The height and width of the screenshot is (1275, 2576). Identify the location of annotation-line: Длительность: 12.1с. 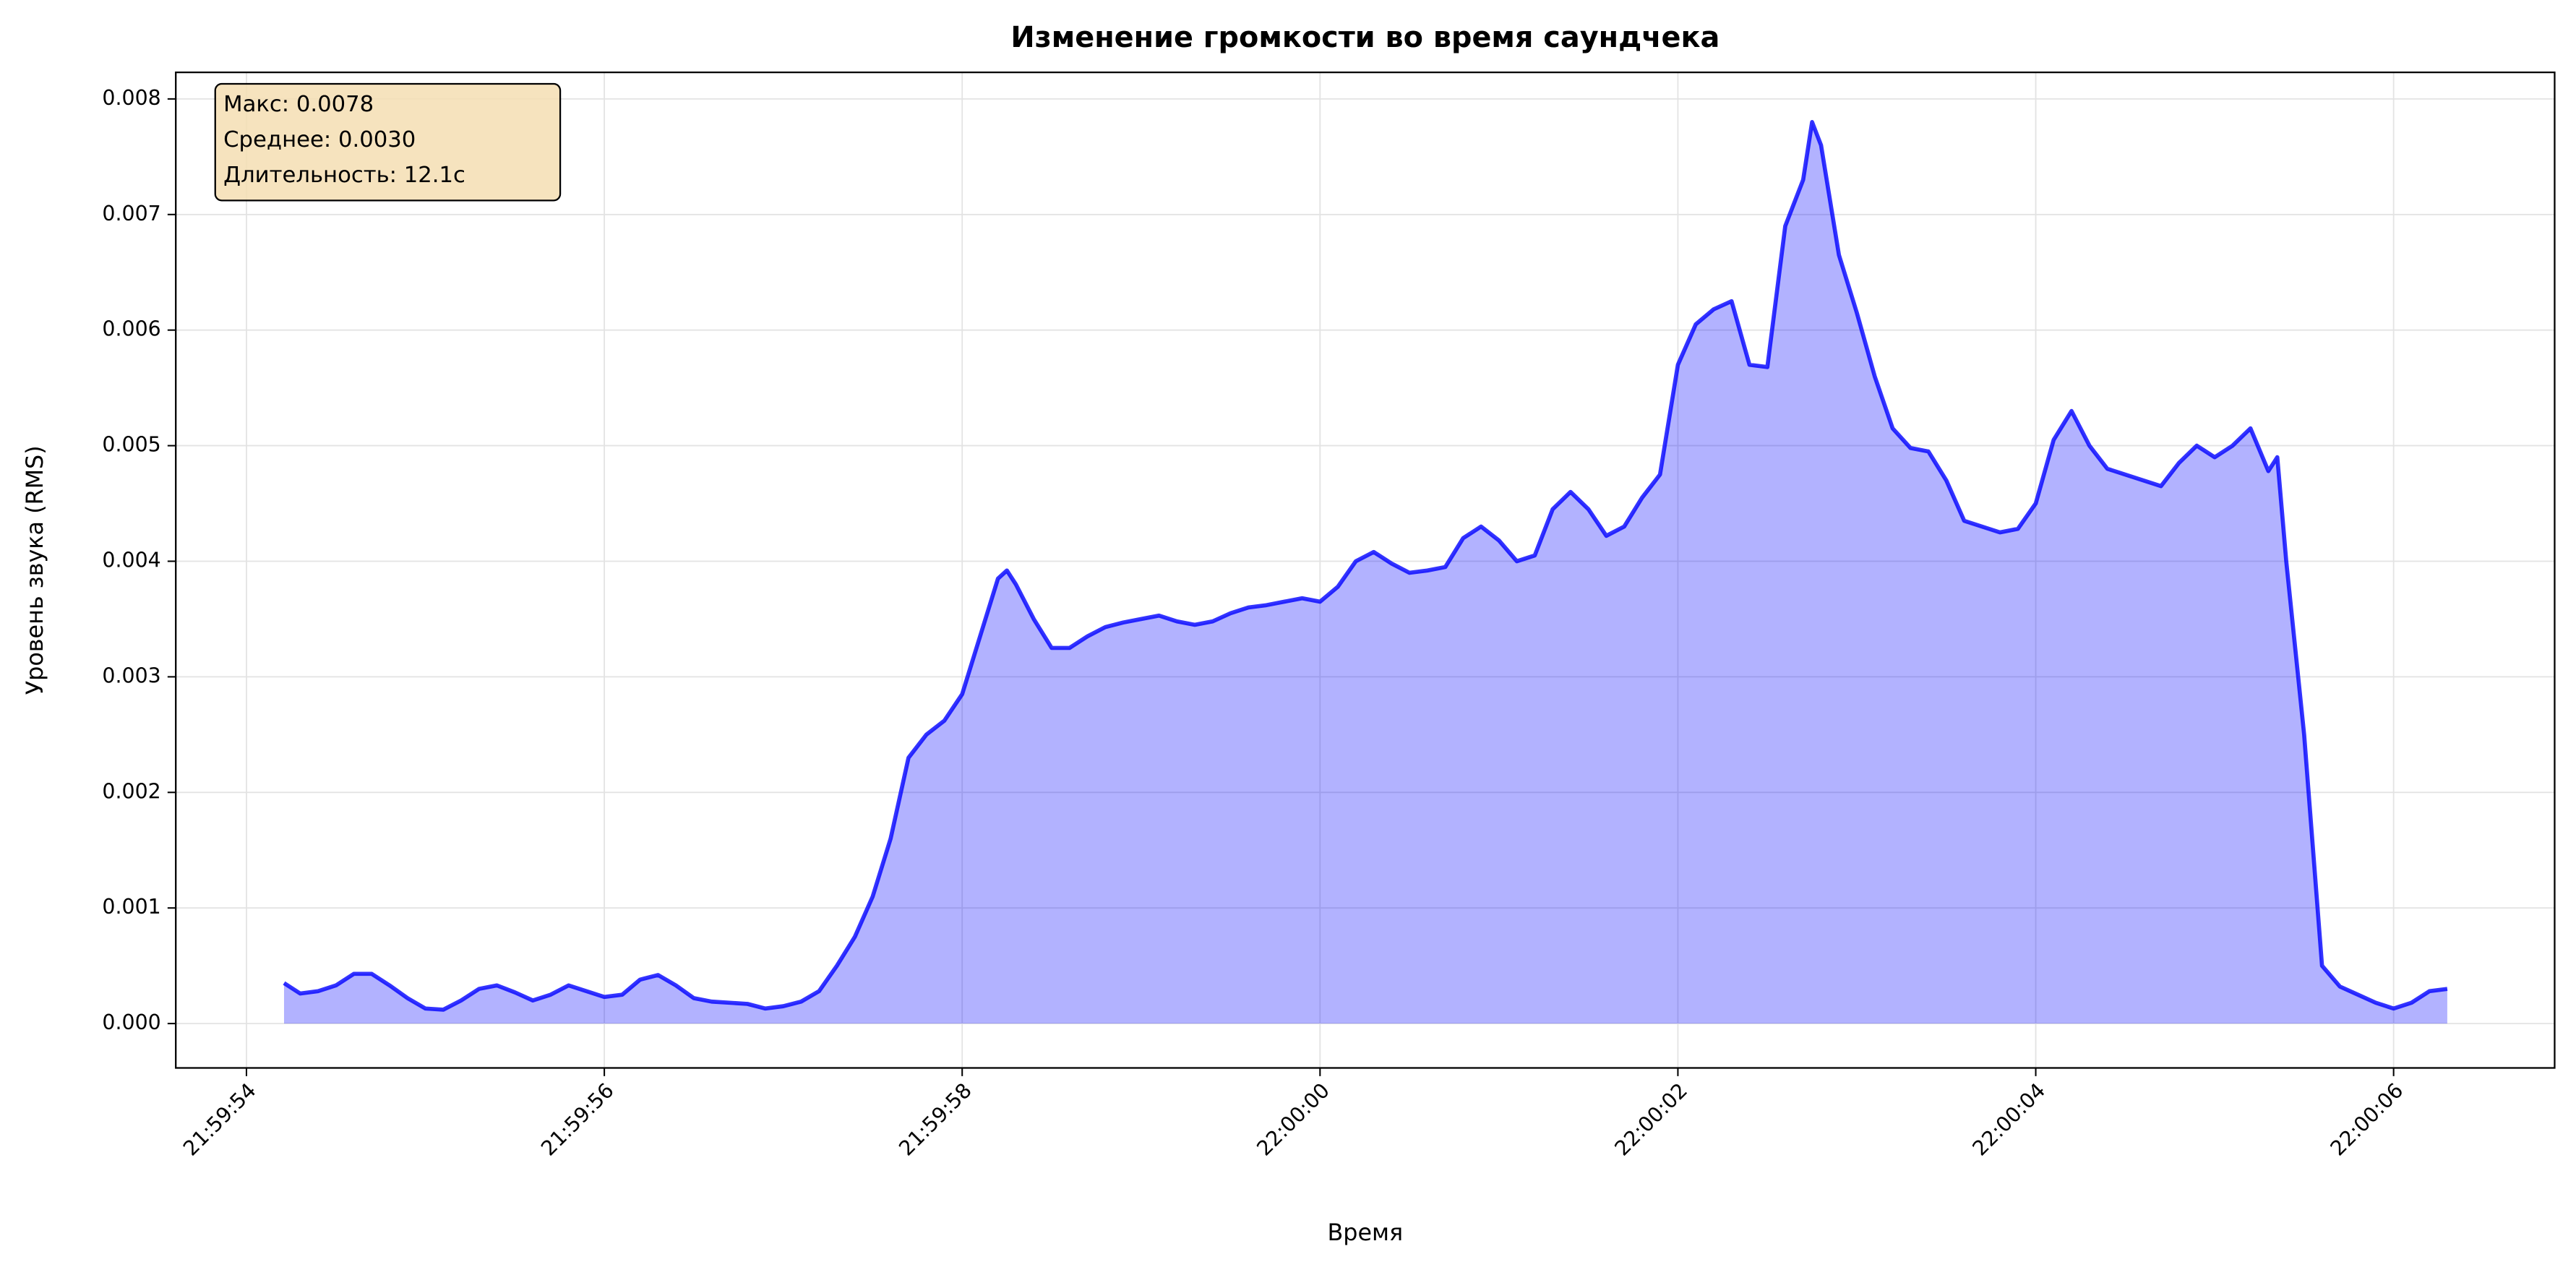
(344, 175).